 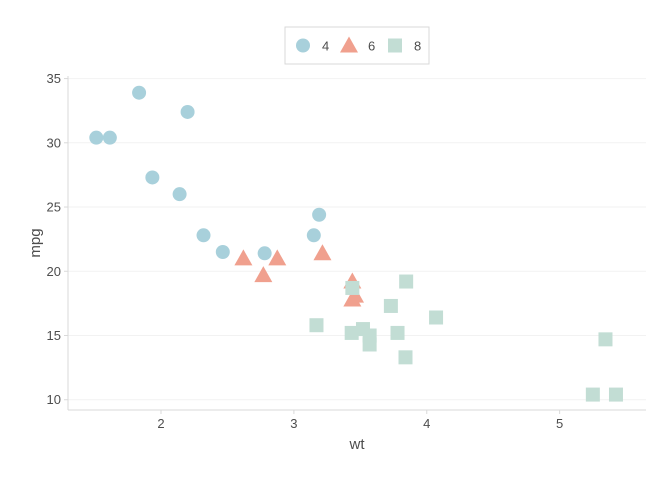 I want to click on x-tick-label: 4, so click(x=426, y=423).